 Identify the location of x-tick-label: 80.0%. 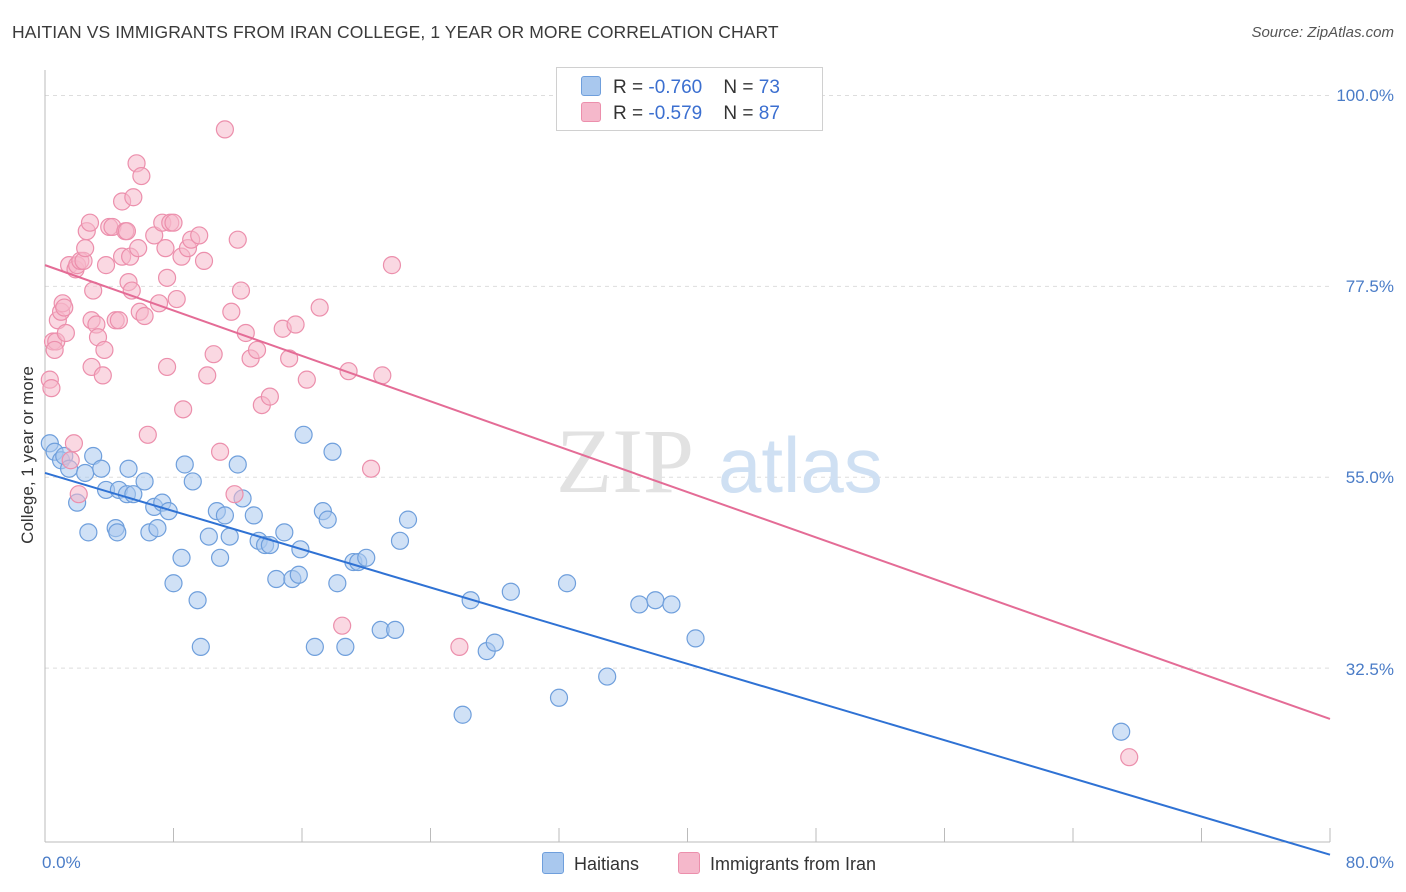
(1369, 862).